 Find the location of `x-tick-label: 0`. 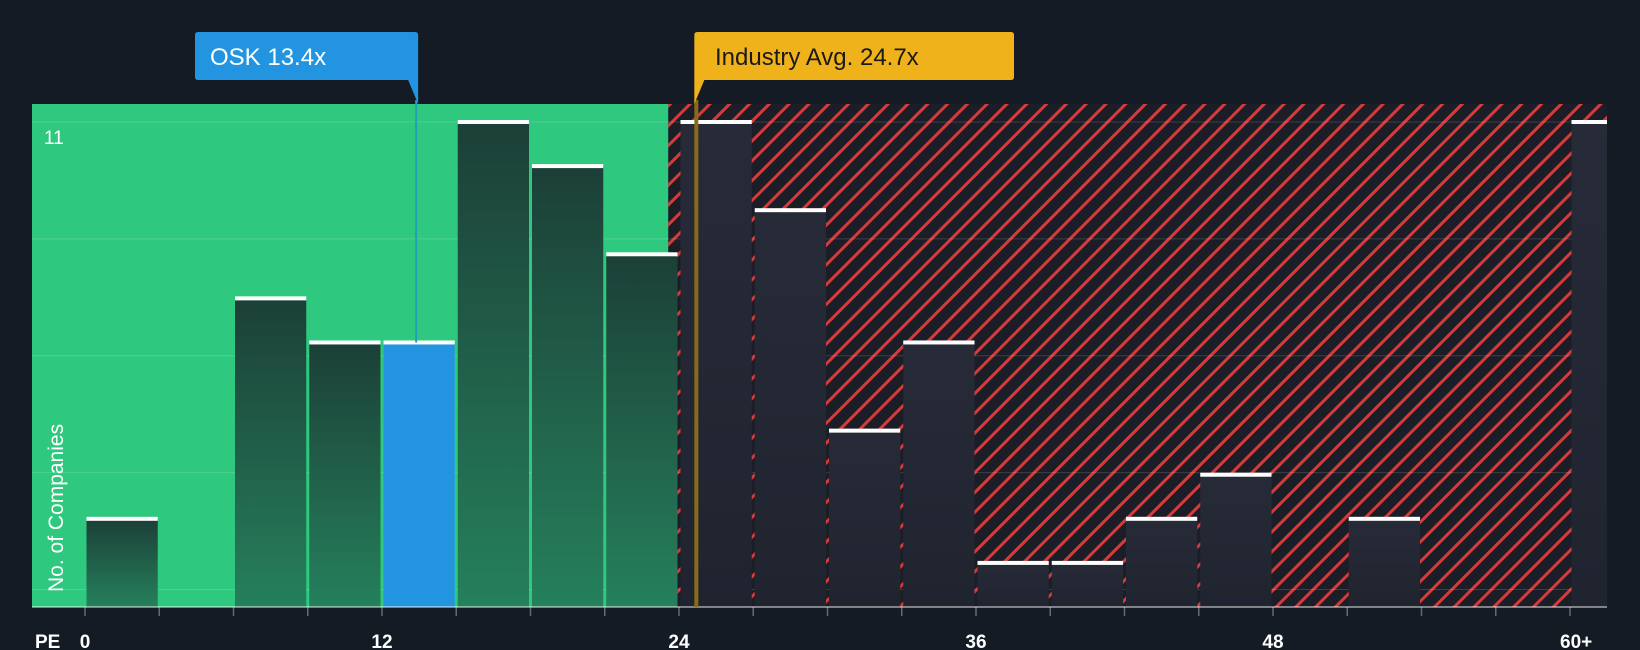

x-tick-label: 0 is located at coordinates (85, 641).